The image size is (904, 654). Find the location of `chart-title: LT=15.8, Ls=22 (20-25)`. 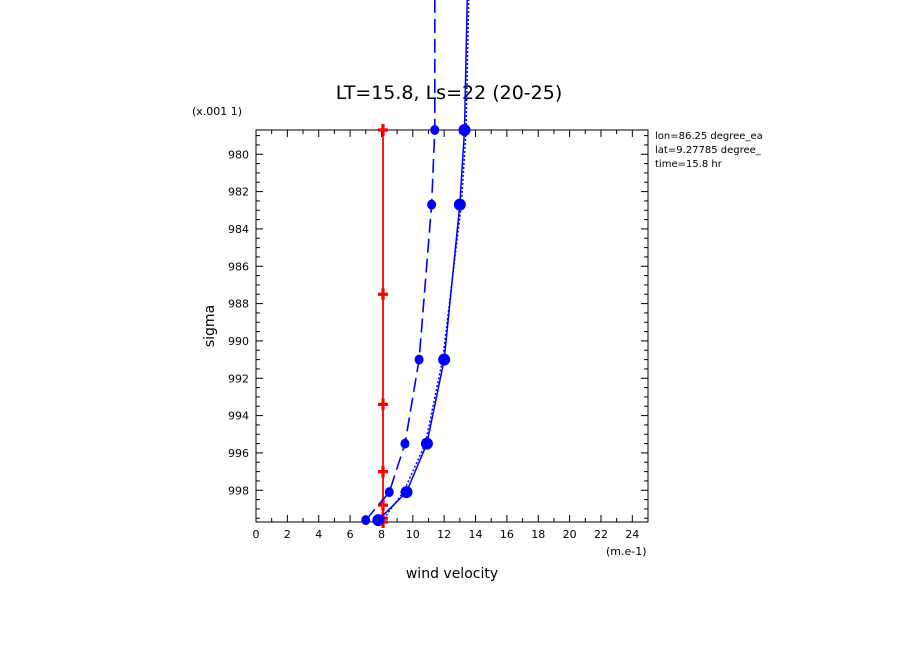

chart-title: LT=15.8, Ls=22 (20-25) is located at coordinates (449, 93).